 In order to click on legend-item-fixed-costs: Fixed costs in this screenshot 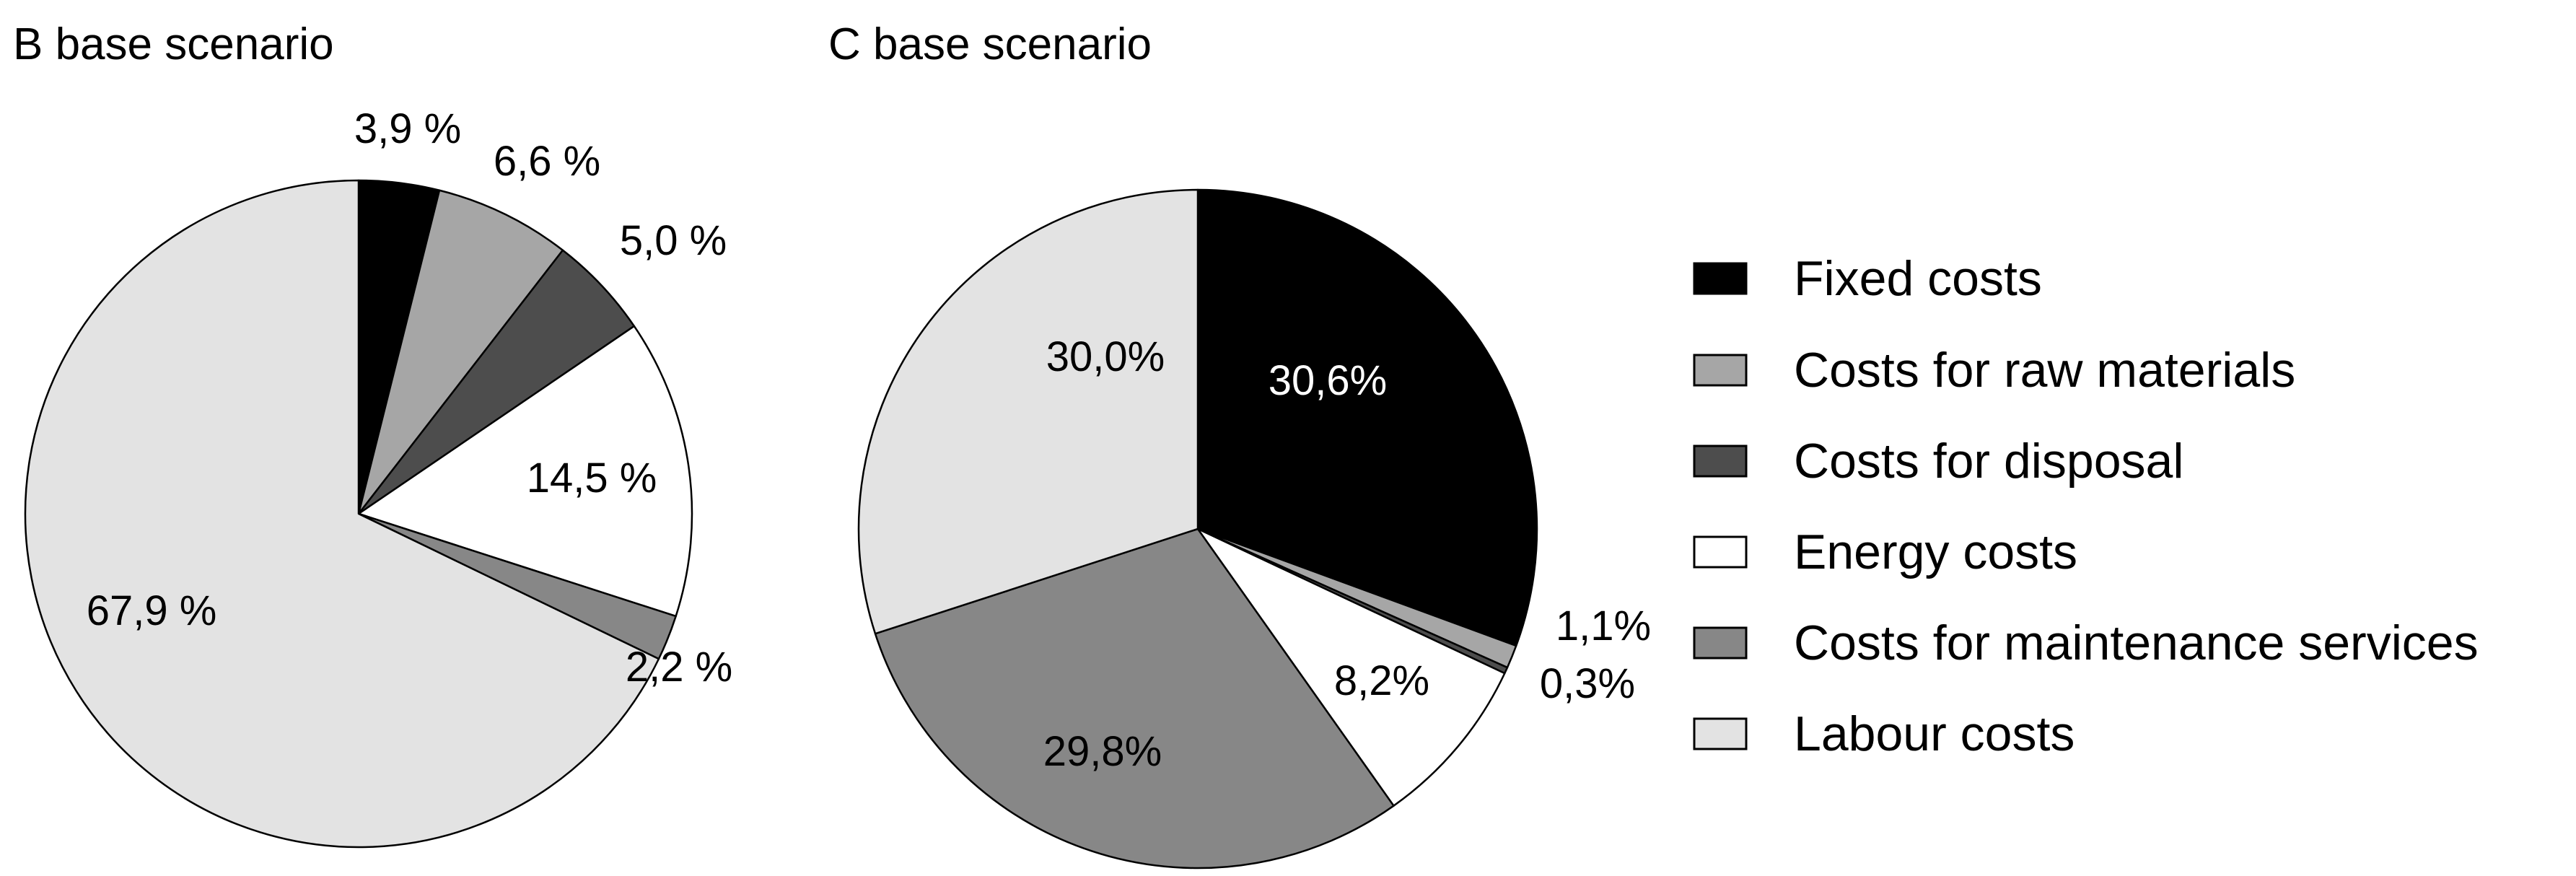, I will do `click(1868, 278)`.